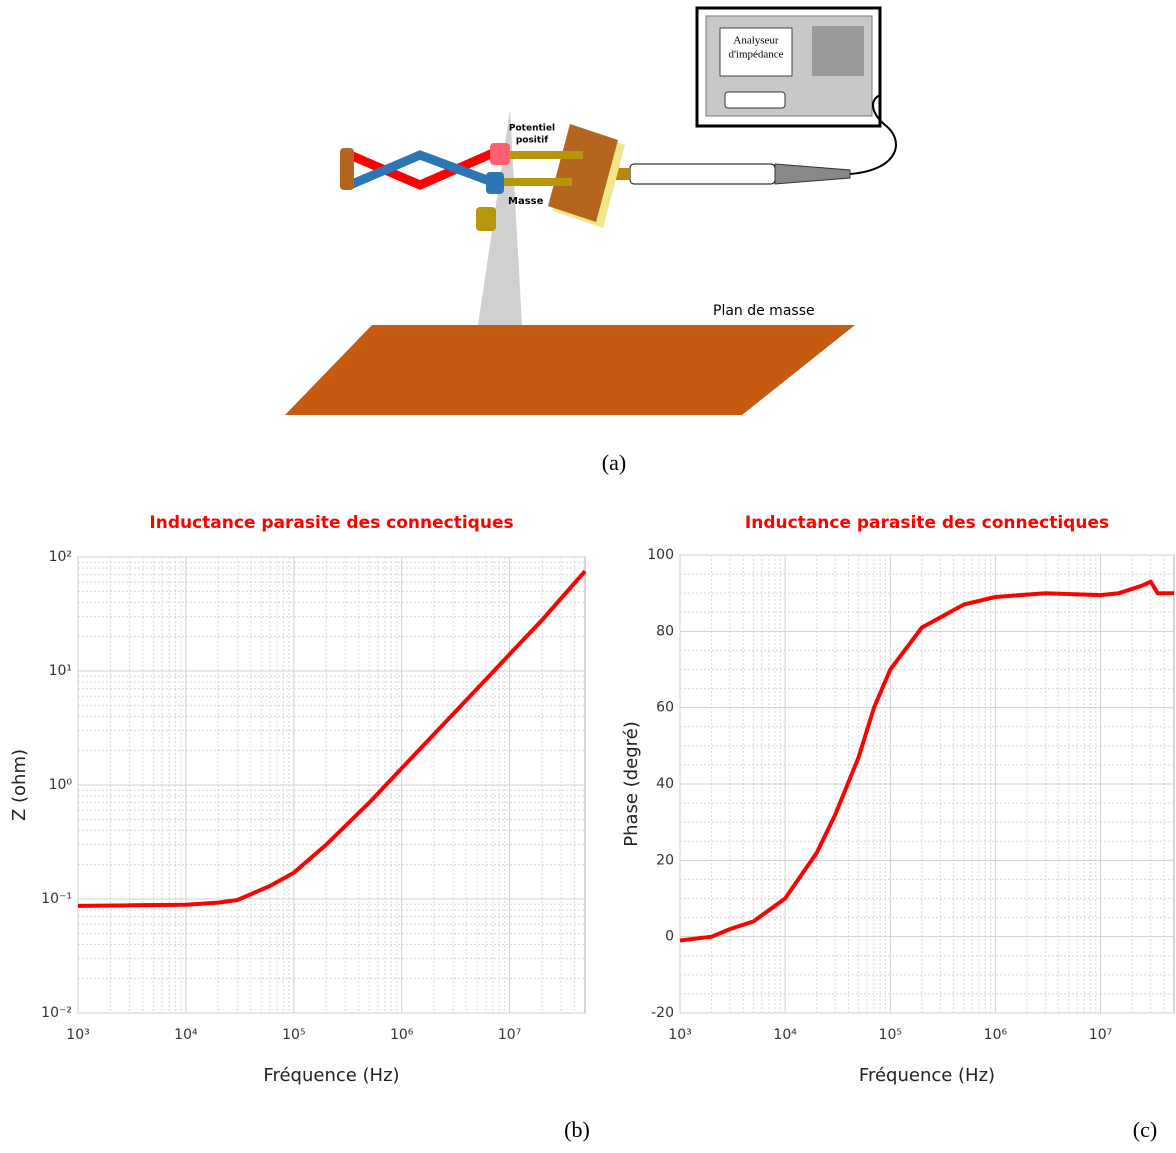 Image resolution: width=1176 pixels, height=1153 pixels. What do you see at coordinates (665, 784) in the screenshot?
I see `y-tick-label: 40` at bounding box center [665, 784].